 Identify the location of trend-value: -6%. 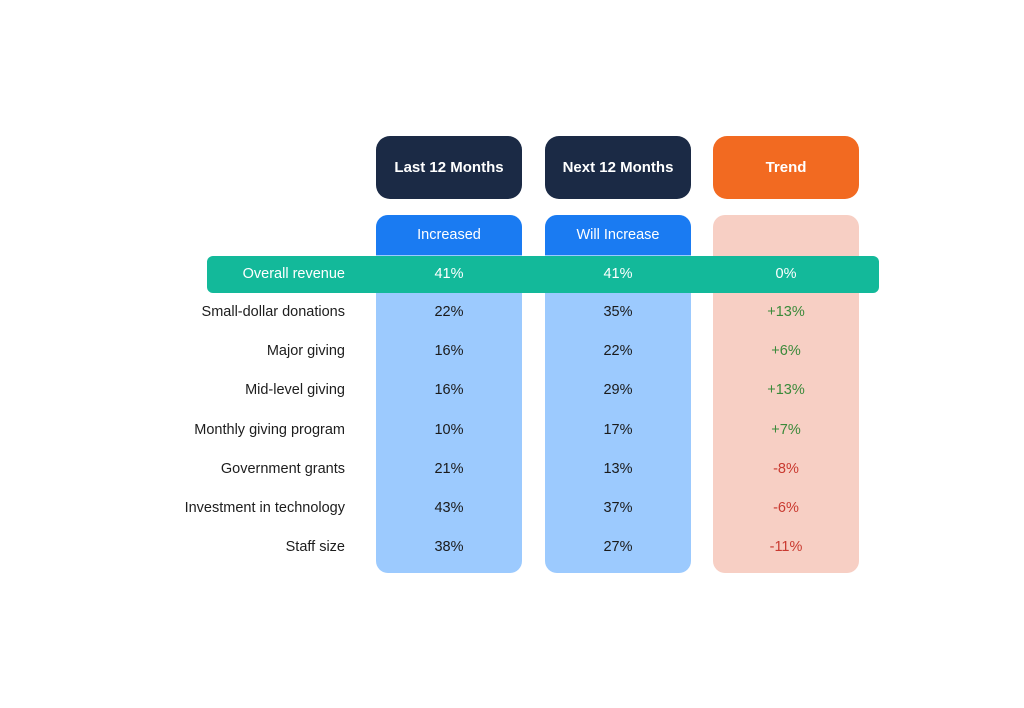
(786, 508).